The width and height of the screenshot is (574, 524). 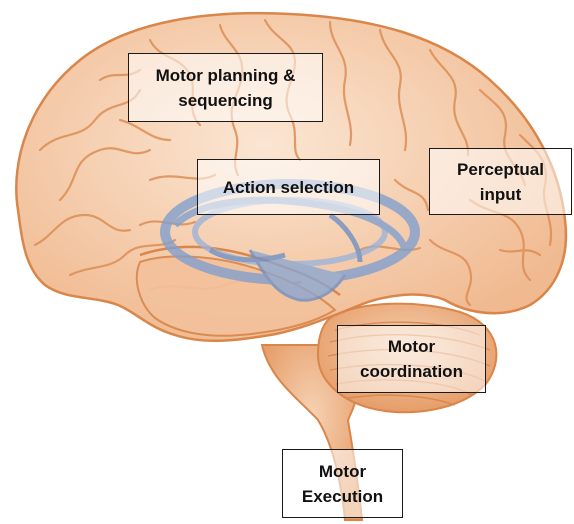 I want to click on label-motor-planning: Motor planning & sequencing, so click(x=225, y=87).